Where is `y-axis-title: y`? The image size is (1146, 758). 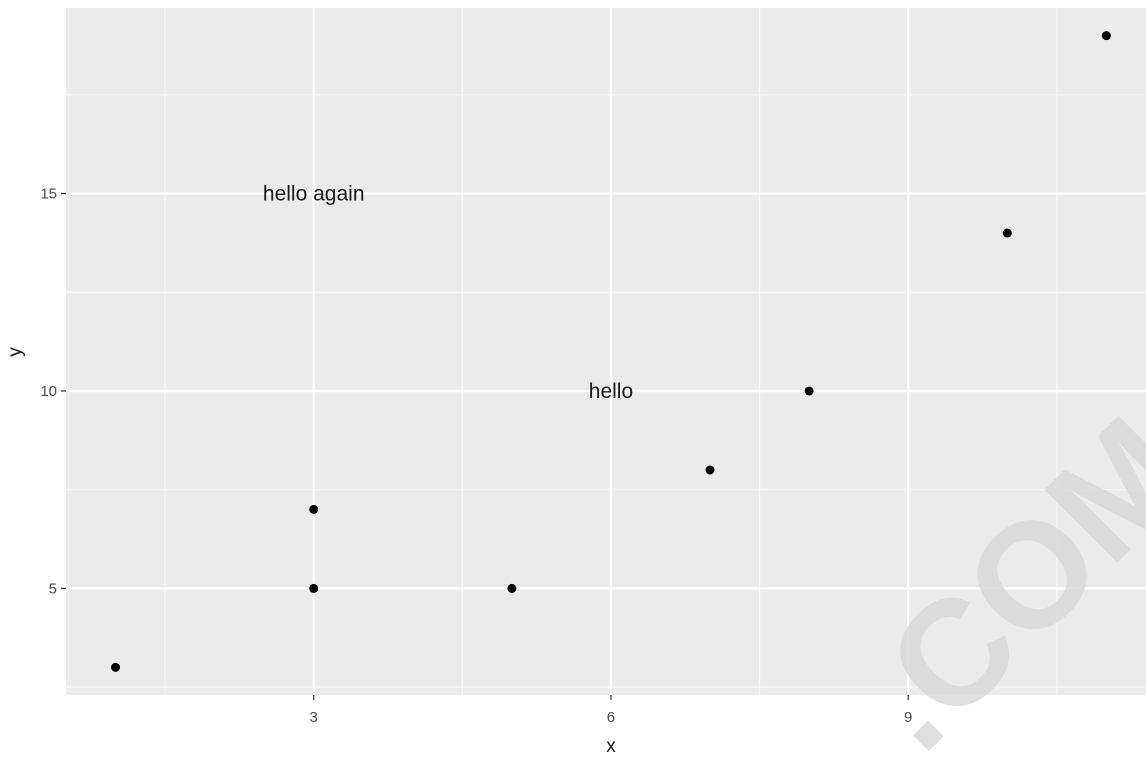
y-axis-title: y is located at coordinates (15, 352).